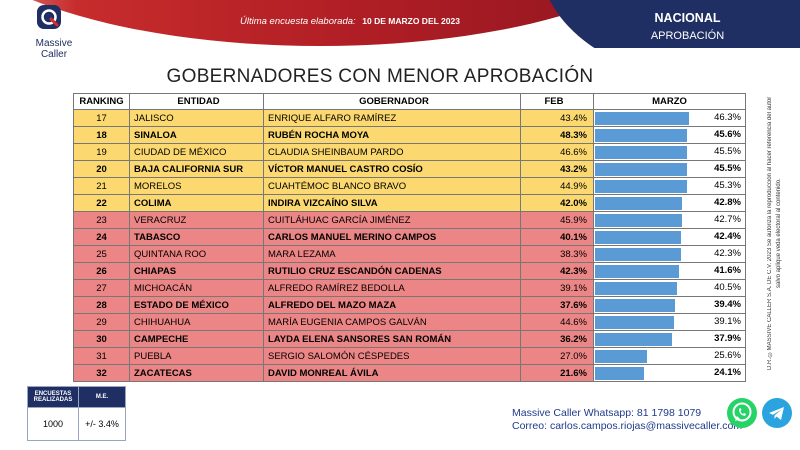  I want to click on march-cell: 25.6%, so click(669, 356).